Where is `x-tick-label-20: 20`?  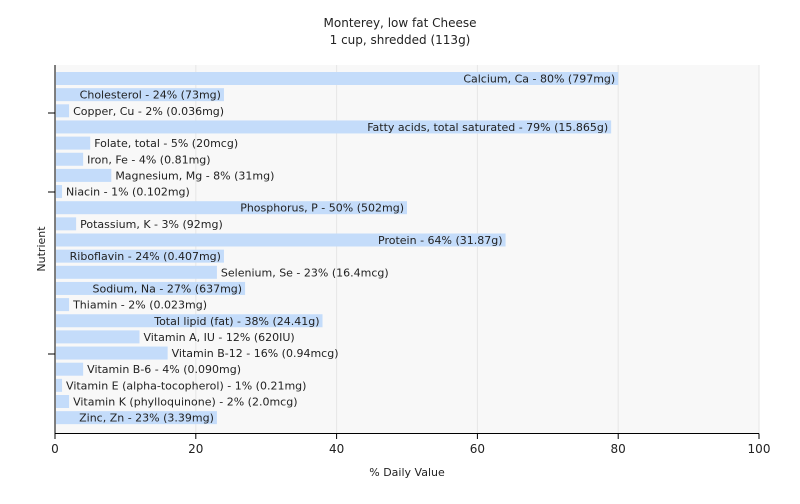 x-tick-label-20: 20 is located at coordinates (195, 449).